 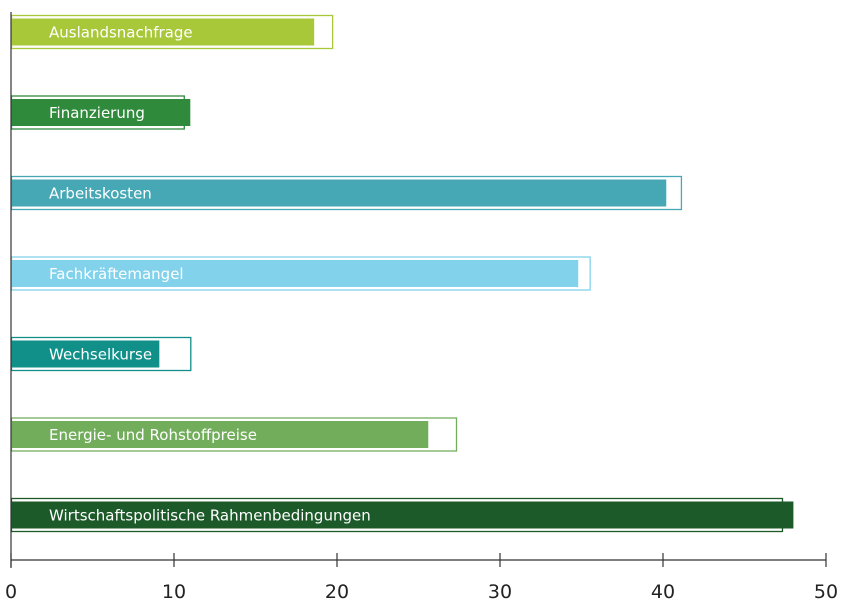 I want to click on bar-label-3: Fachkräftemangel, so click(x=116, y=274).